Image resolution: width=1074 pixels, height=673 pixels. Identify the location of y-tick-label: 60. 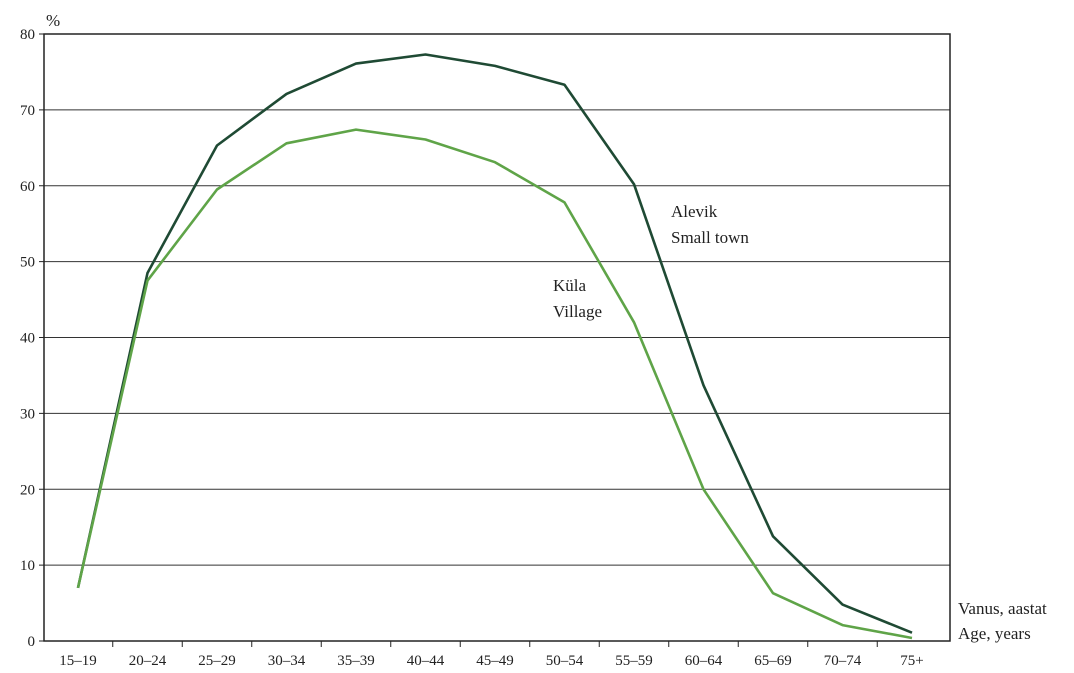
(27, 187).